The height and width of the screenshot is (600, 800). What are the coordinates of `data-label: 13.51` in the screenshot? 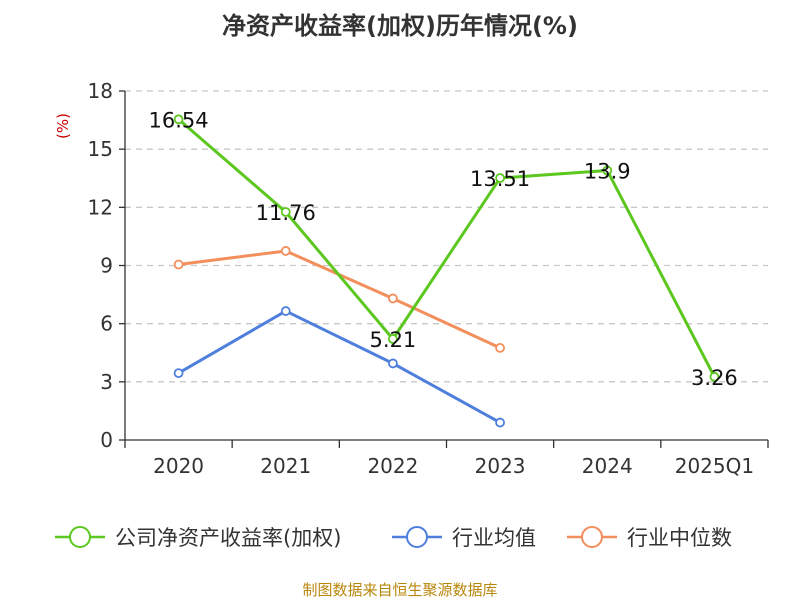 It's located at (500, 179).